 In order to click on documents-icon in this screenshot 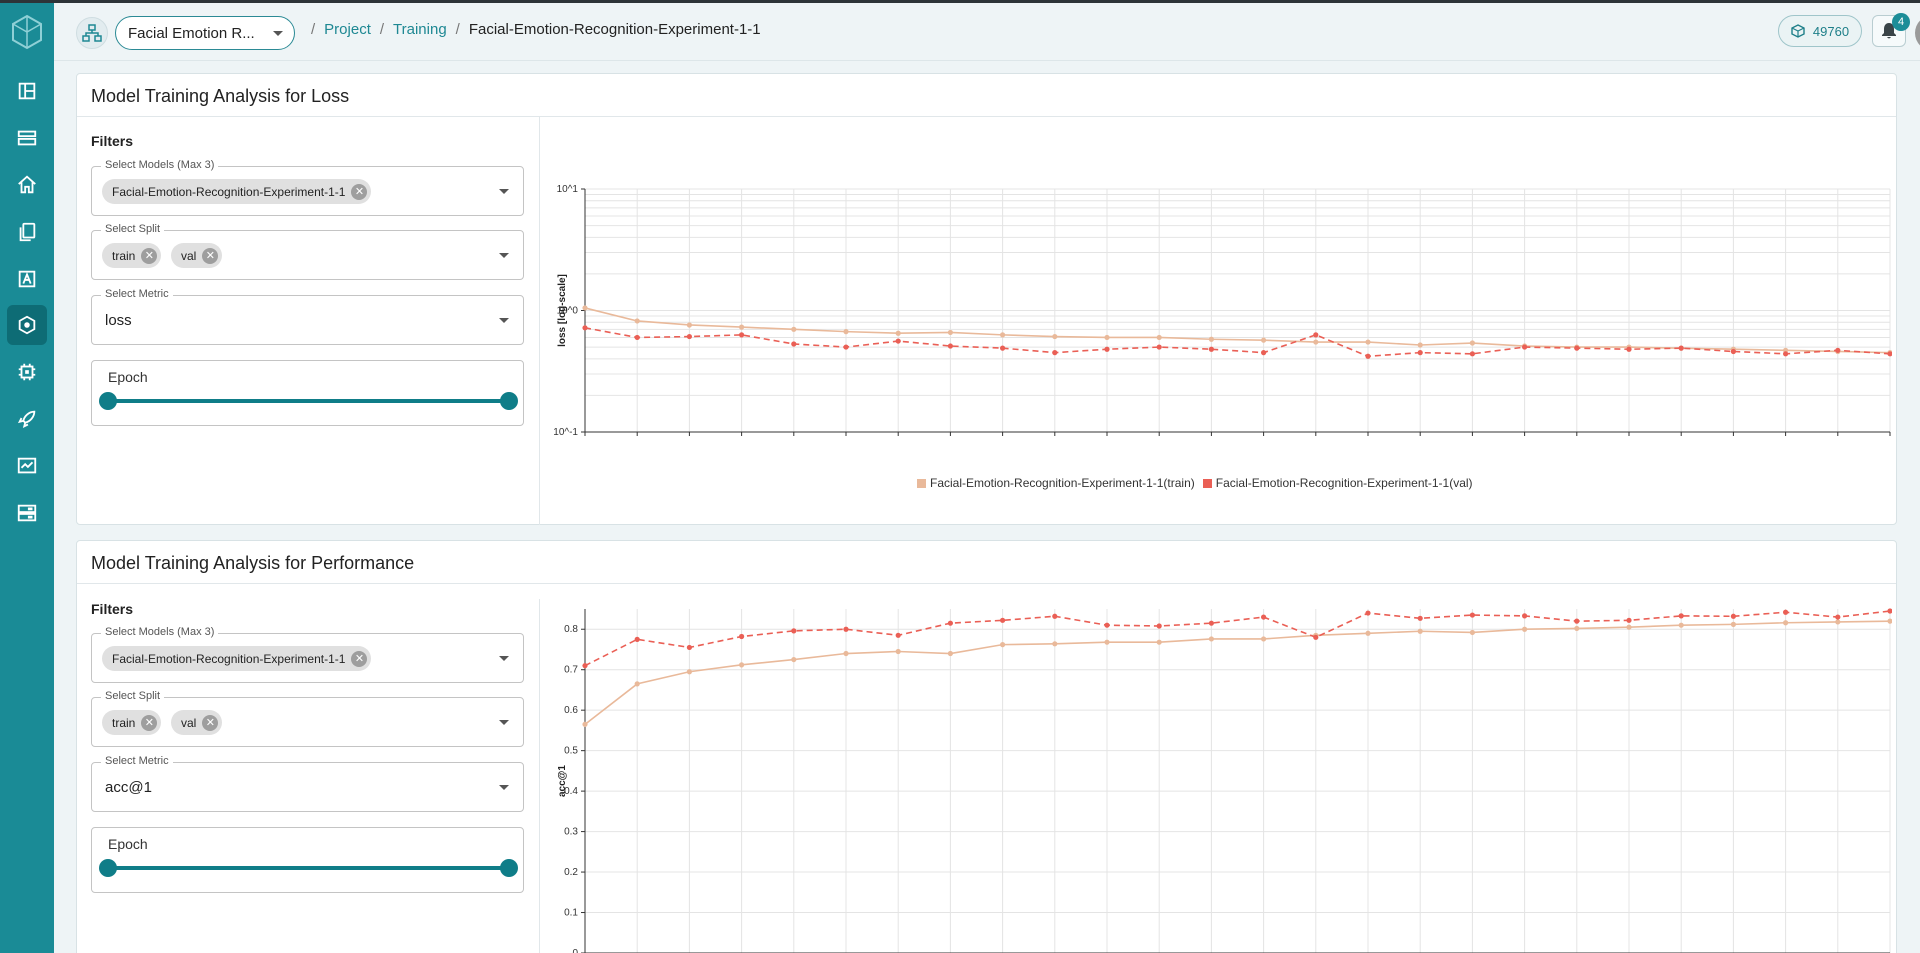, I will do `click(27, 232)`.